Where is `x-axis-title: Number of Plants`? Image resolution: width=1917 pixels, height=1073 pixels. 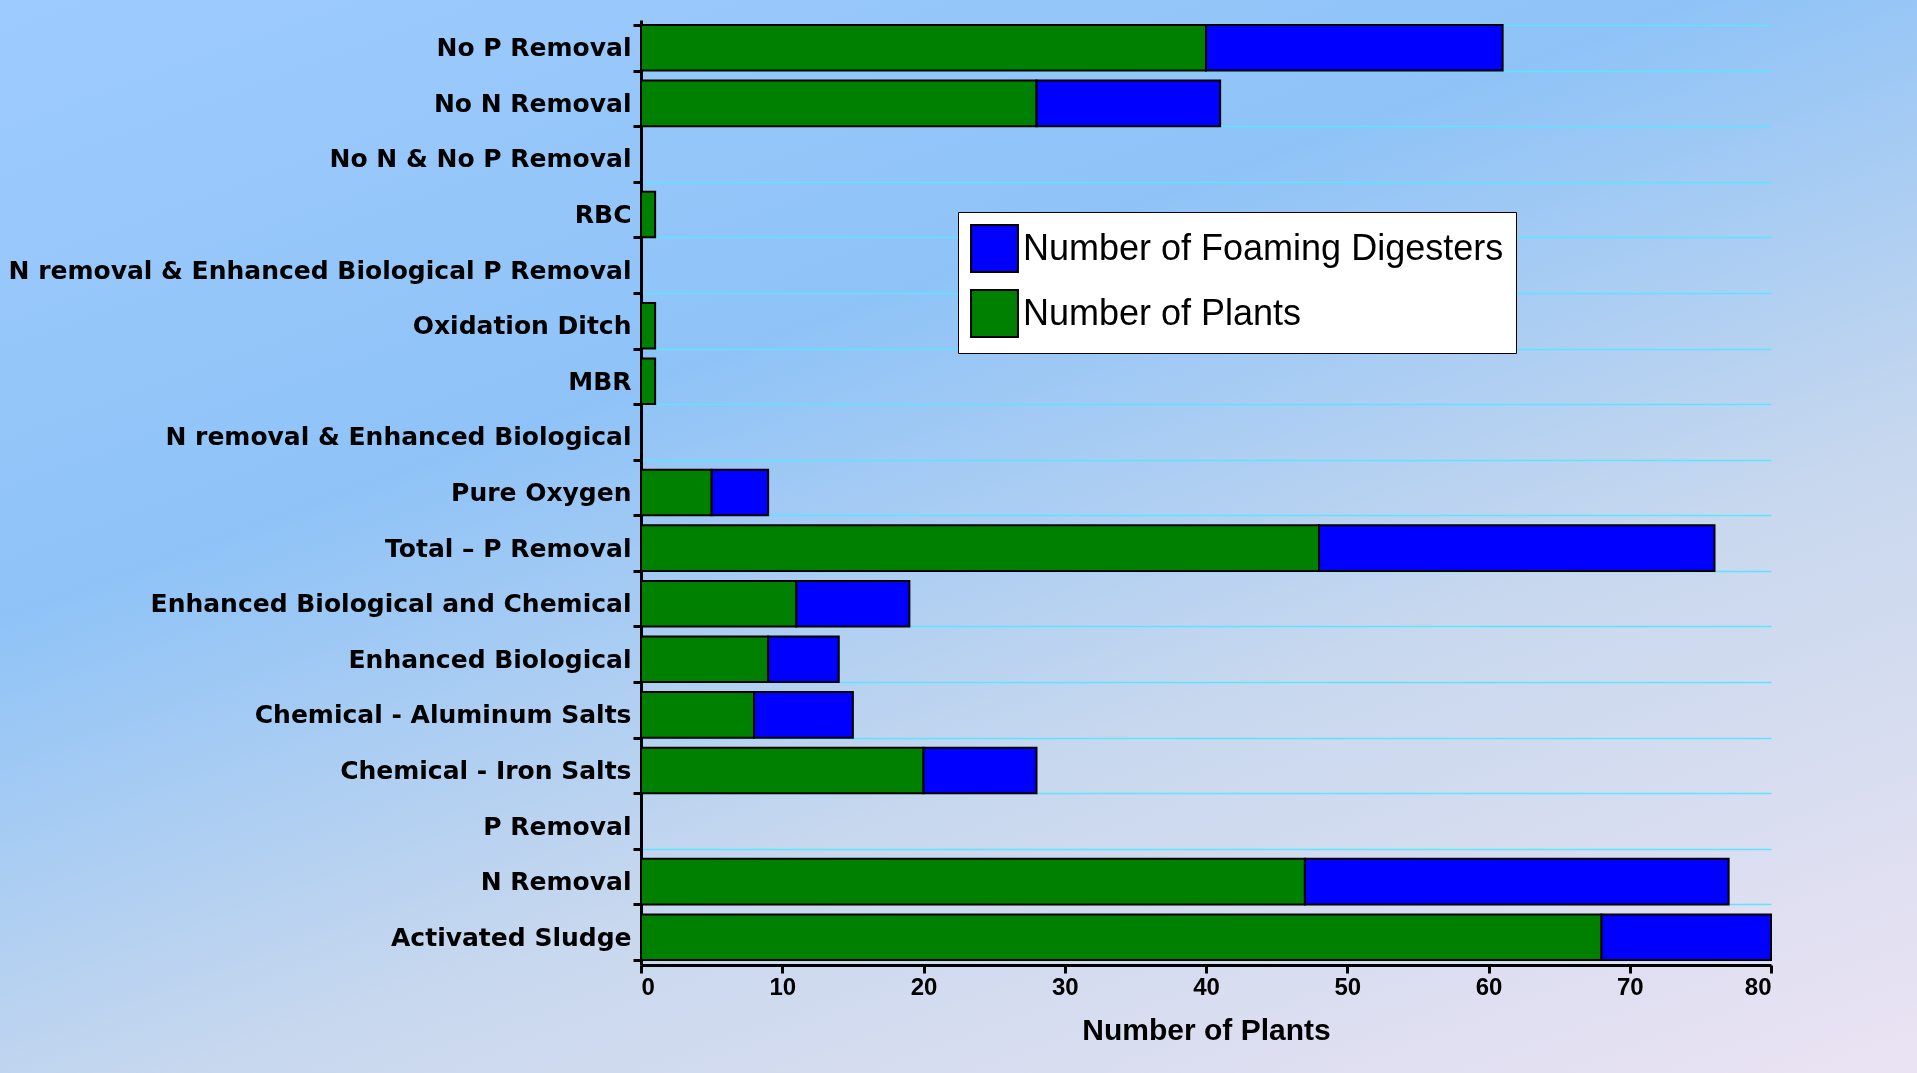
x-axis-title: Number of Plants is located at coordinates (1206, 1029).